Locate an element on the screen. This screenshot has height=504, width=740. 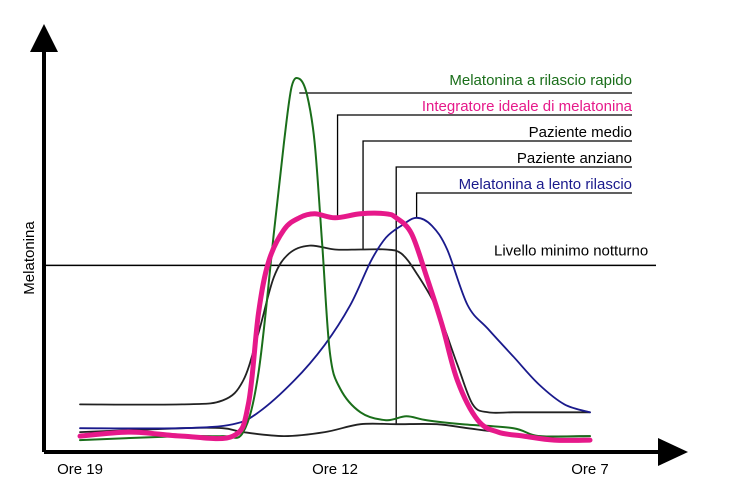
y-axis-label: Melatonina is located at coordinates (29, 258).